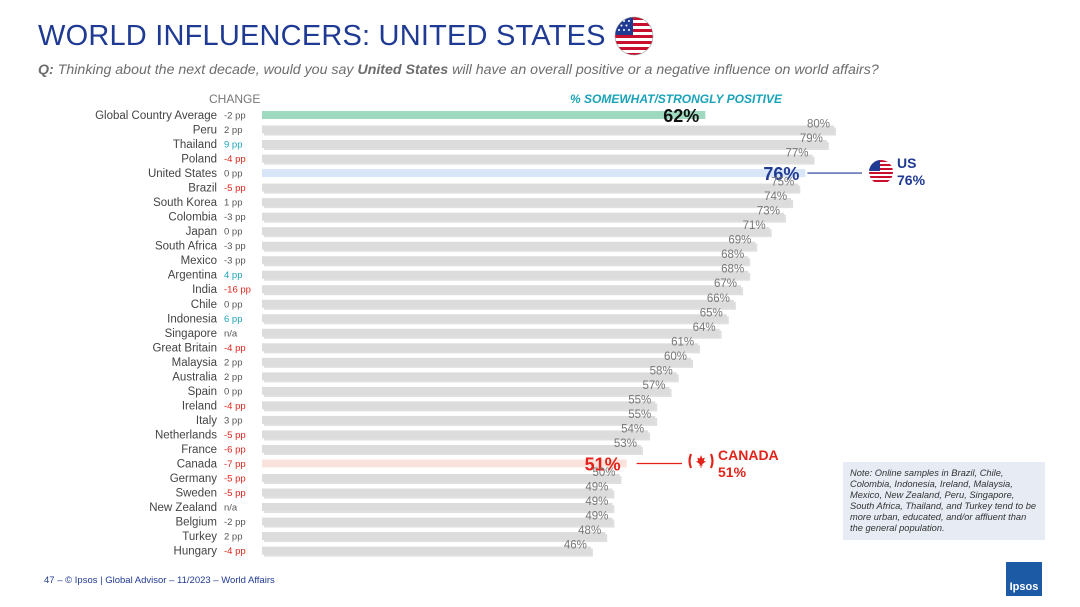 This screenshot has width=1080, height=607. What do you see at coordinates (193, 276) in the screenshot?
I see `country-label: Argentina` at bounding box center [193, 276].